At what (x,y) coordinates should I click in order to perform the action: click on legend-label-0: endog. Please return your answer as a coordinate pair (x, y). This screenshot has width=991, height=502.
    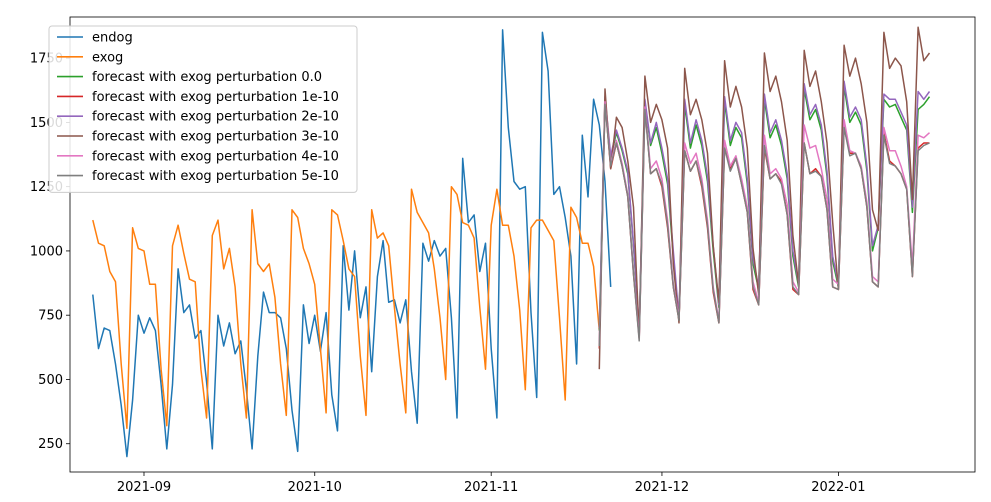
    Looking at the image, I should click on (112, 38).